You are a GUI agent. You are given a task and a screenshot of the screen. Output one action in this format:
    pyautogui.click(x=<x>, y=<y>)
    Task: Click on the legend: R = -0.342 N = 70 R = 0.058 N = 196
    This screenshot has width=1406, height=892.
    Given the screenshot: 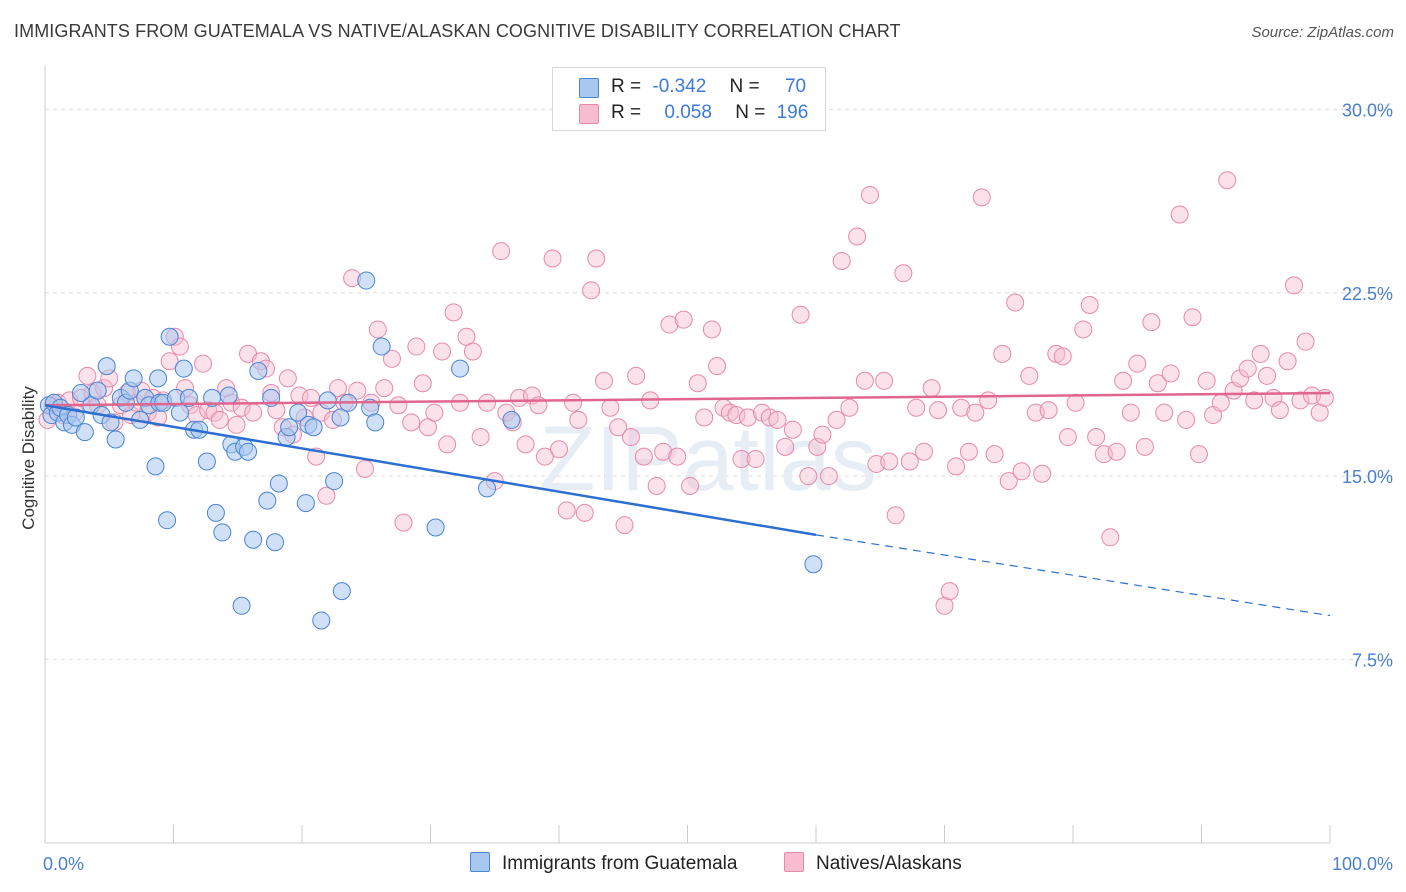 What is the action you would take?
    pyautogui.click(x=689, y=99)
    